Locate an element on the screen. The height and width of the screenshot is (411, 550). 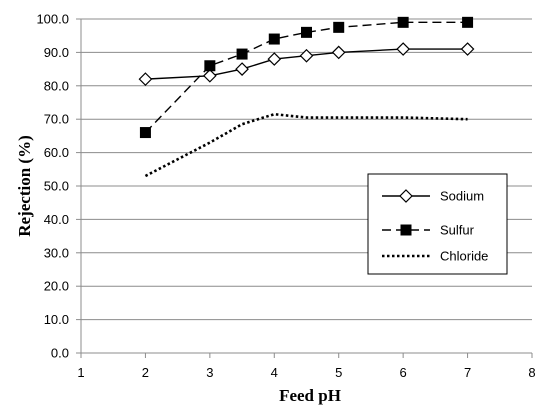
legend-label-chloride: Chloride is located at coordinates (464, 256).